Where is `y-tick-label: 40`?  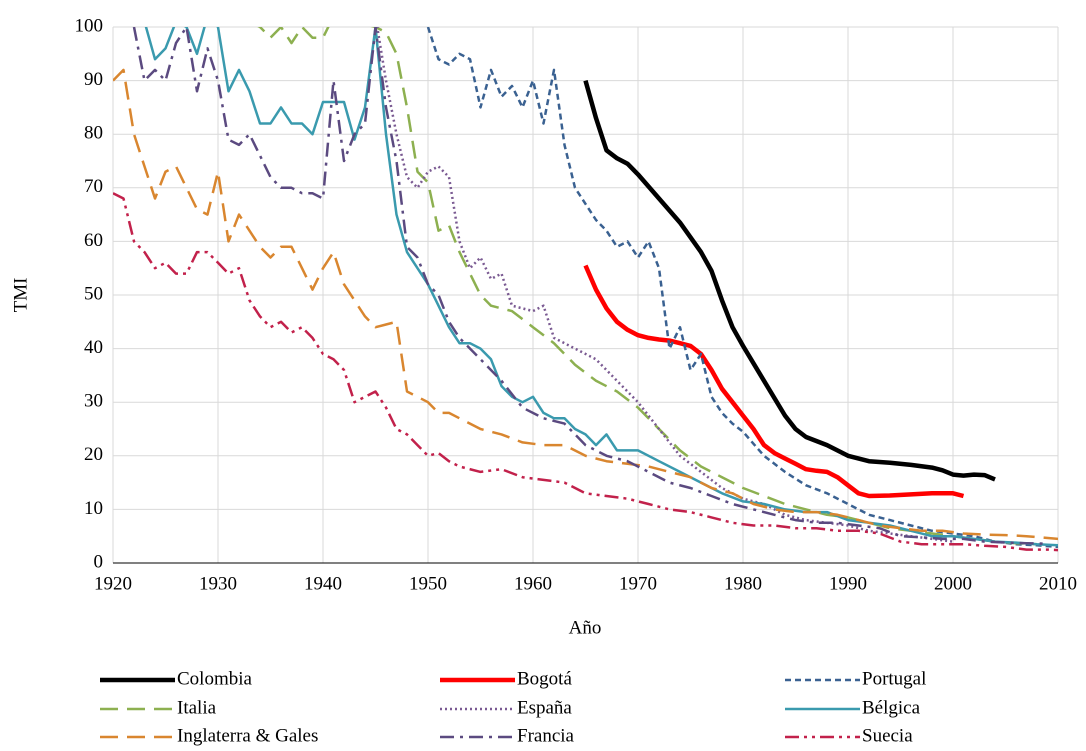
y-tick-label: 40 is located at coordinates (93, 347).